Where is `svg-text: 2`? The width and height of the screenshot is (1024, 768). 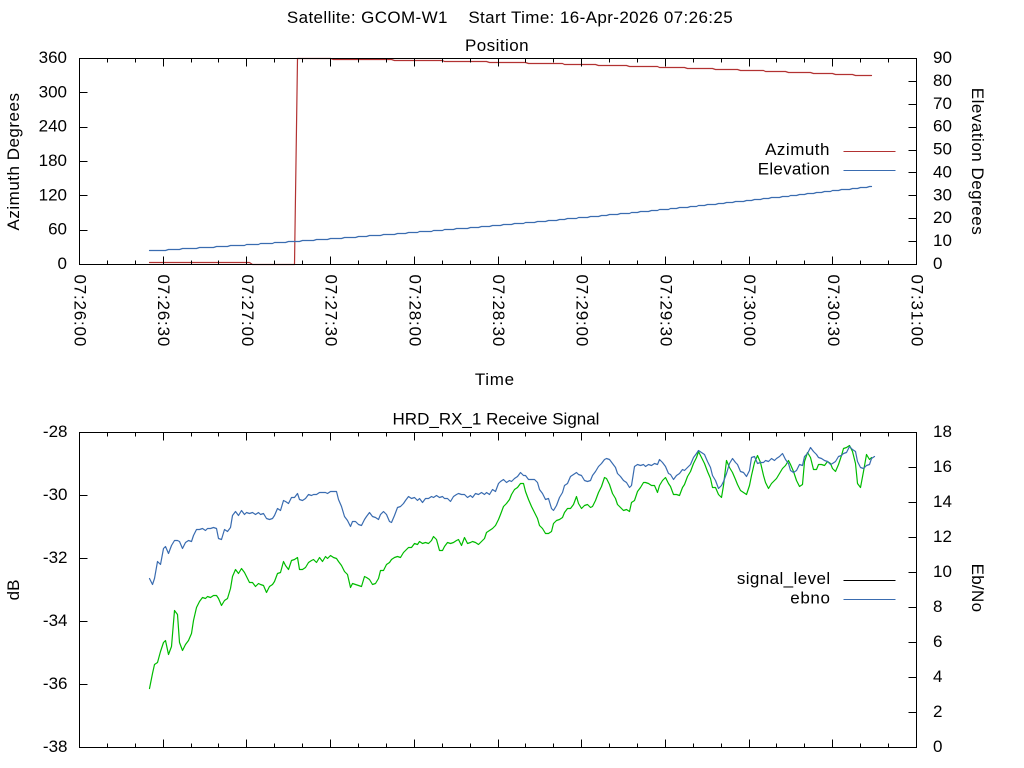 svg-text: 2 is located at coordinates (937, 711).